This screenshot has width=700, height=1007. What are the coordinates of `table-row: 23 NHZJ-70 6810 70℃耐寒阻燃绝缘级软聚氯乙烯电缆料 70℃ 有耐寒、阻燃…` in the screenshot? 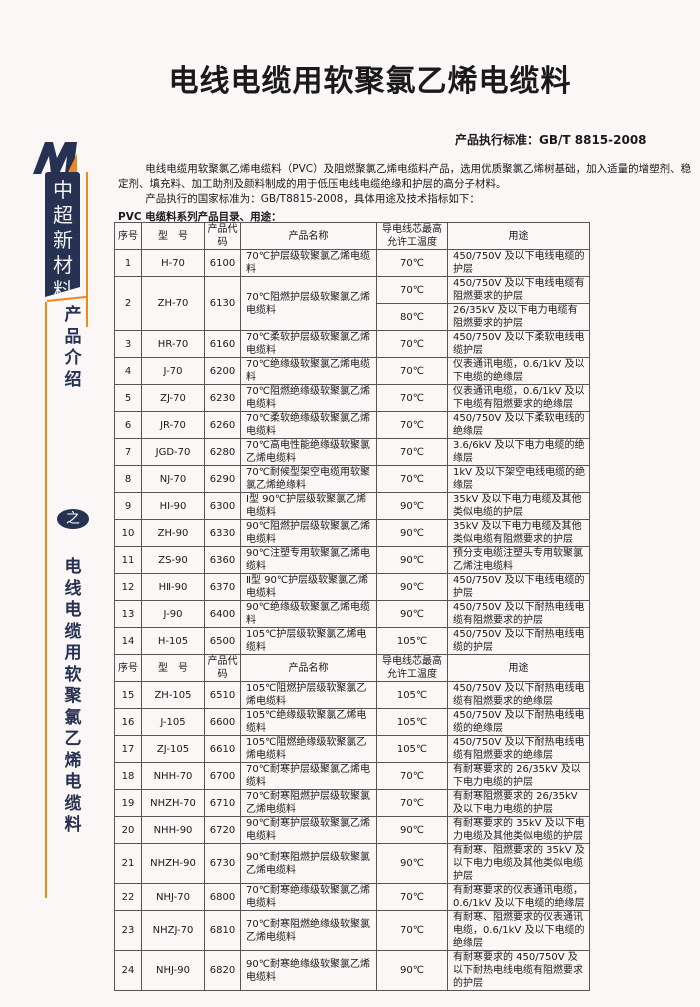 It's located at (352, 930).